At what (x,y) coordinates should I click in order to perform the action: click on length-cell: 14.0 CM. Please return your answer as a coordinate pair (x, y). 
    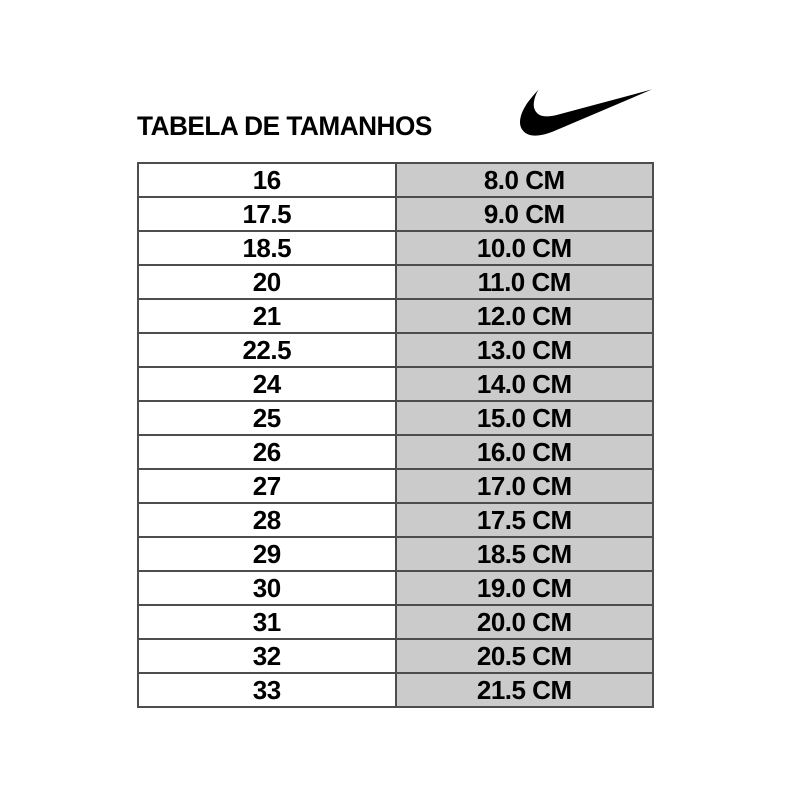
    Looking at the image, I should click on (524, 384).